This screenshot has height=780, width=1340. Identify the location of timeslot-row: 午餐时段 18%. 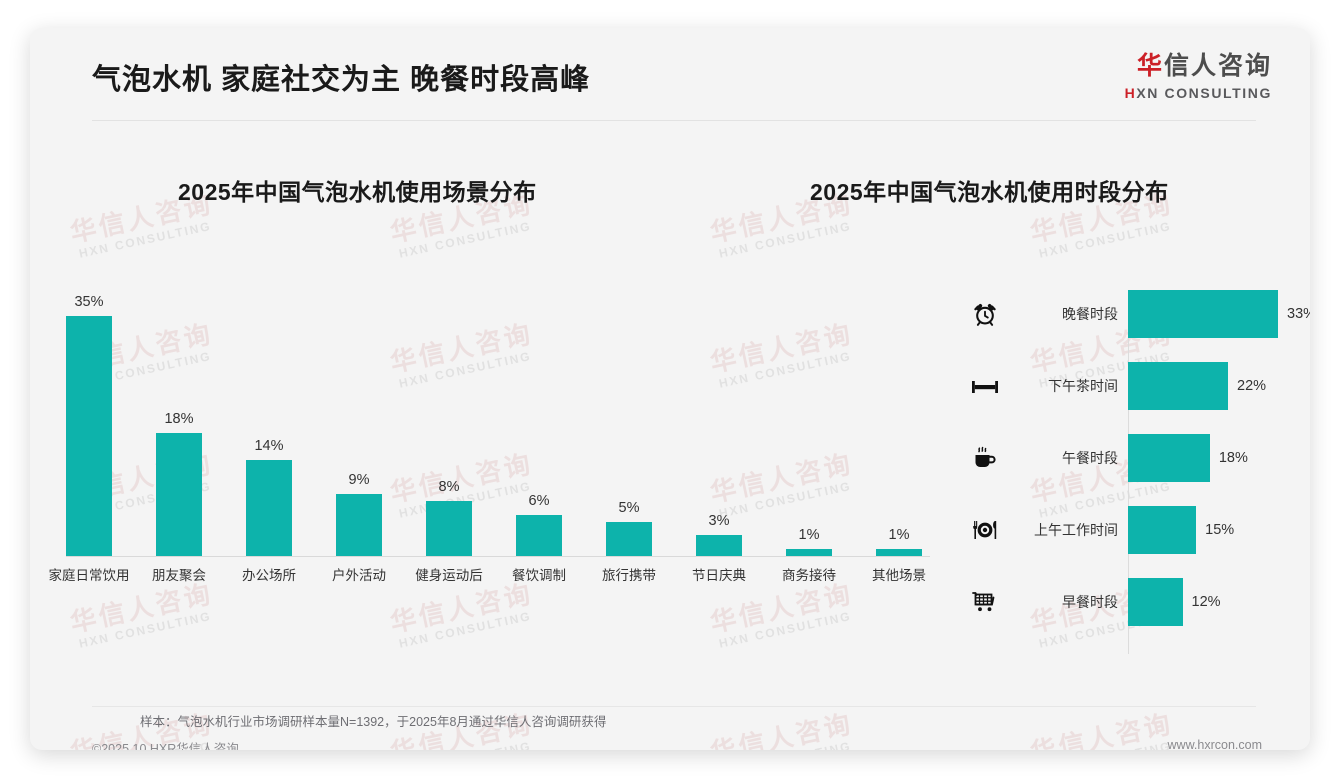
(1120, 458).